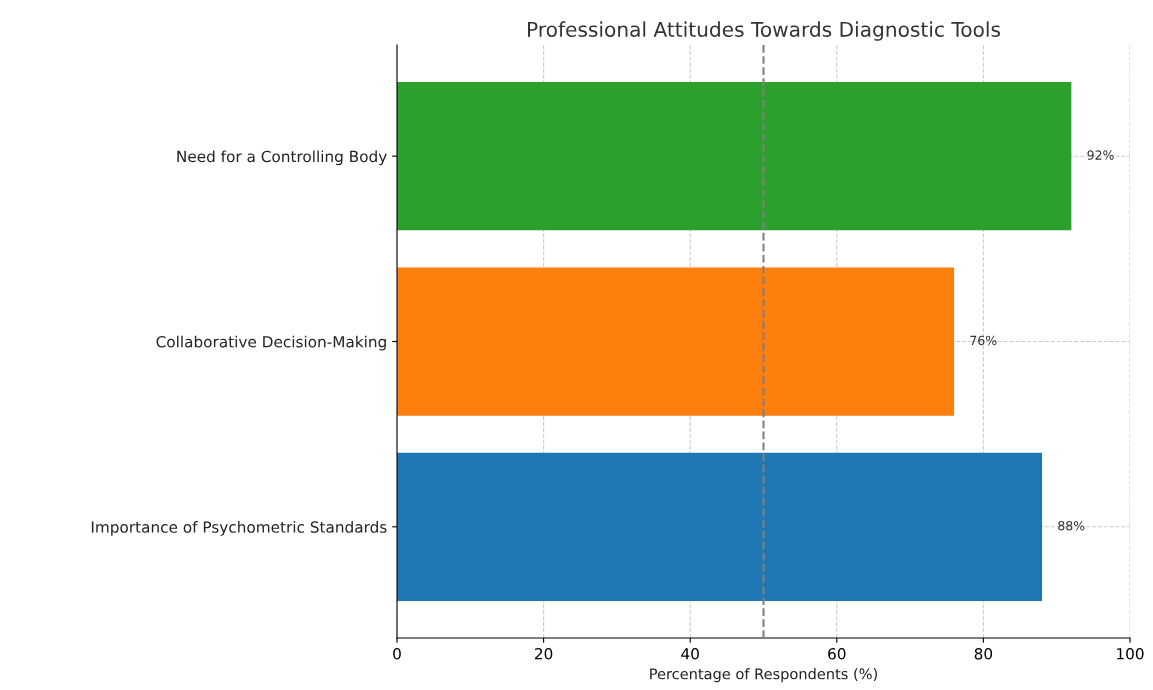 The image size is (1153, 690). Describe the element at coordinates (1130, 653) in the screenshot. I see `x-tick-label: 100` at that location.